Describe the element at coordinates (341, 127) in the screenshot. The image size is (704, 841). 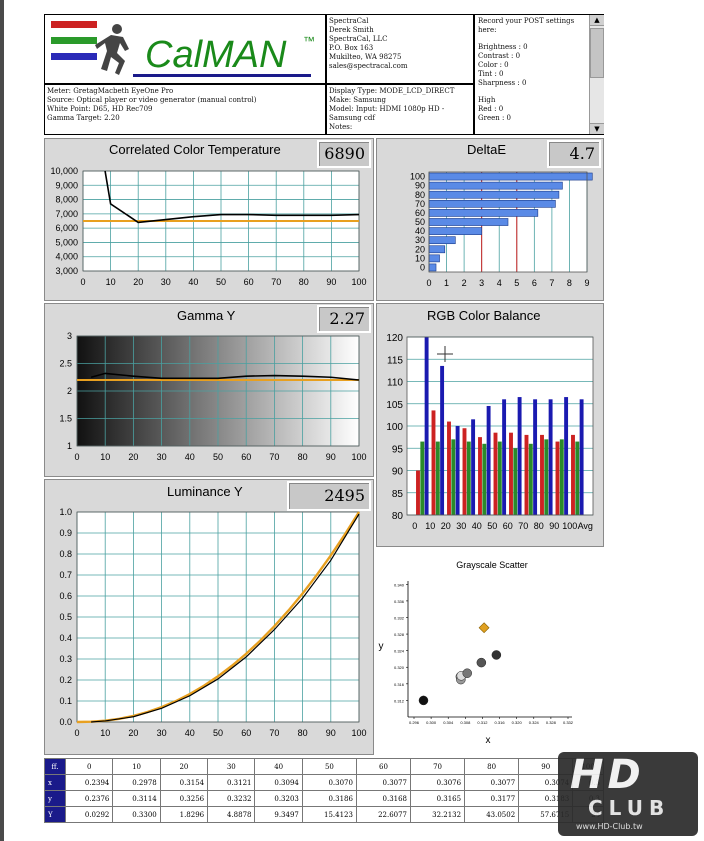
I see `display-line: Notes:` at that location.